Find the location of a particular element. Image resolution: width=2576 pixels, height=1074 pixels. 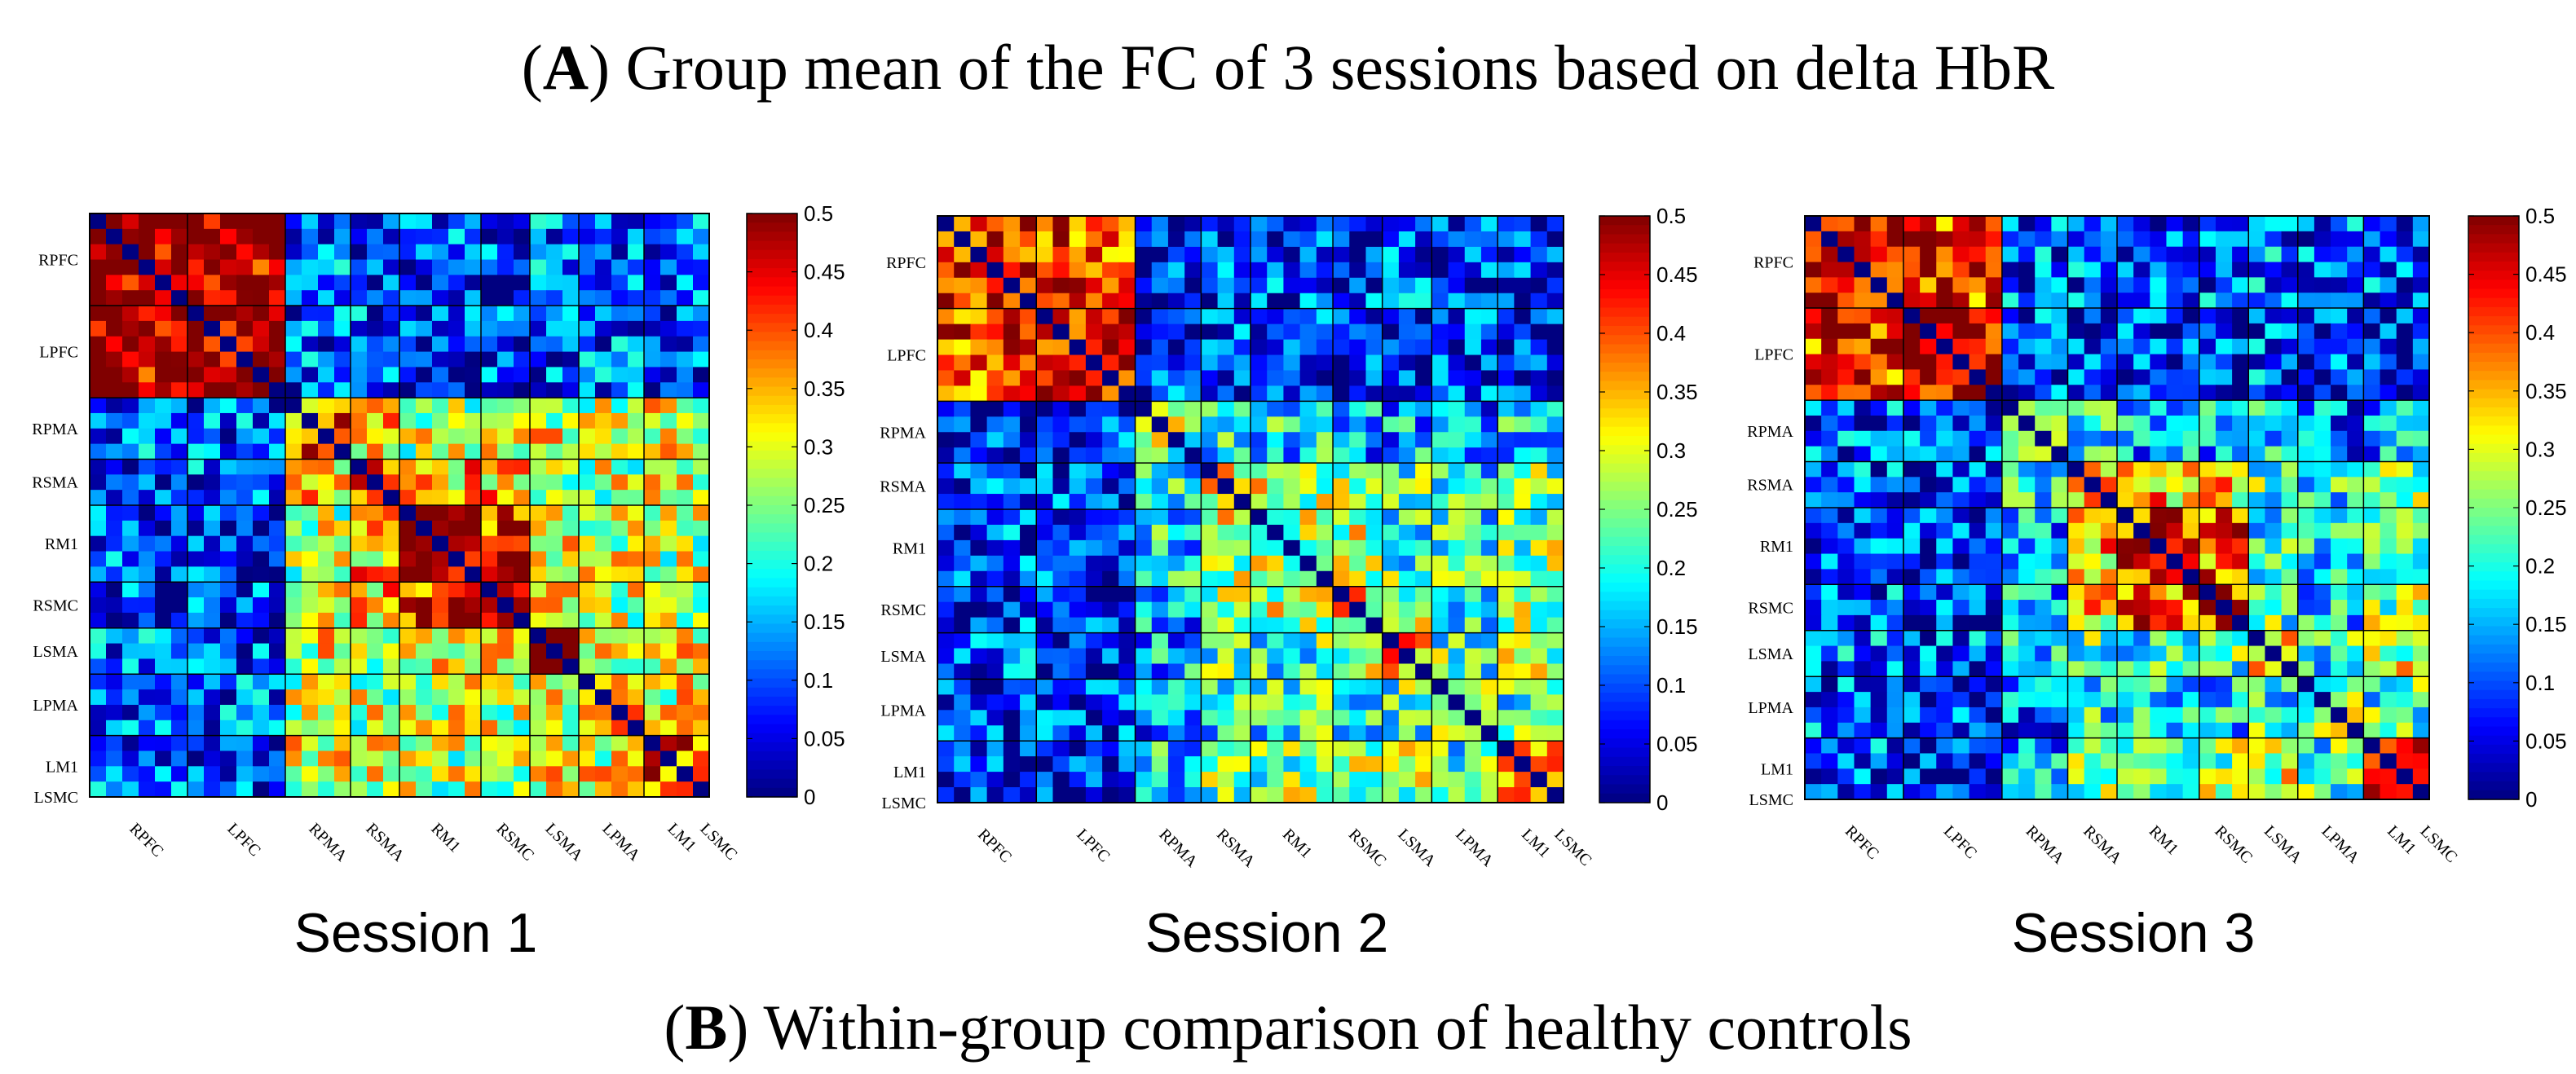

col-label-lsmc: LSMC is located at coordinates (2438, 844).